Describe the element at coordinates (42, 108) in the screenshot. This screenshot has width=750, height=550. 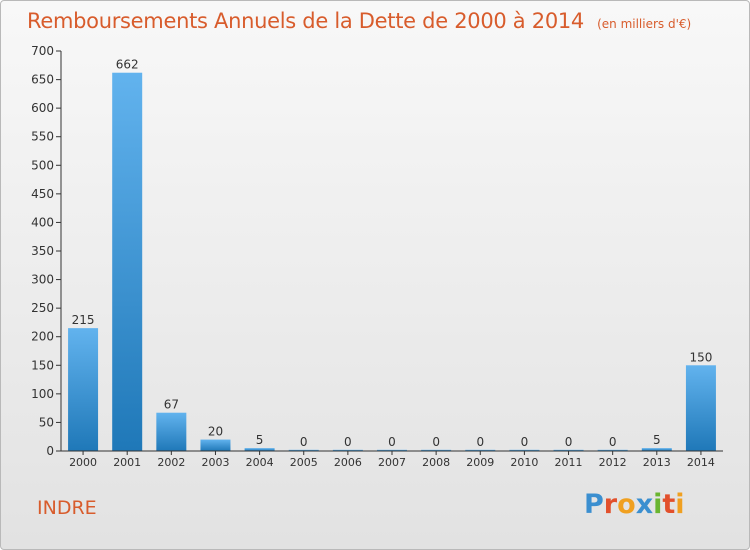
I see `y-tick-label: 600` at that location.